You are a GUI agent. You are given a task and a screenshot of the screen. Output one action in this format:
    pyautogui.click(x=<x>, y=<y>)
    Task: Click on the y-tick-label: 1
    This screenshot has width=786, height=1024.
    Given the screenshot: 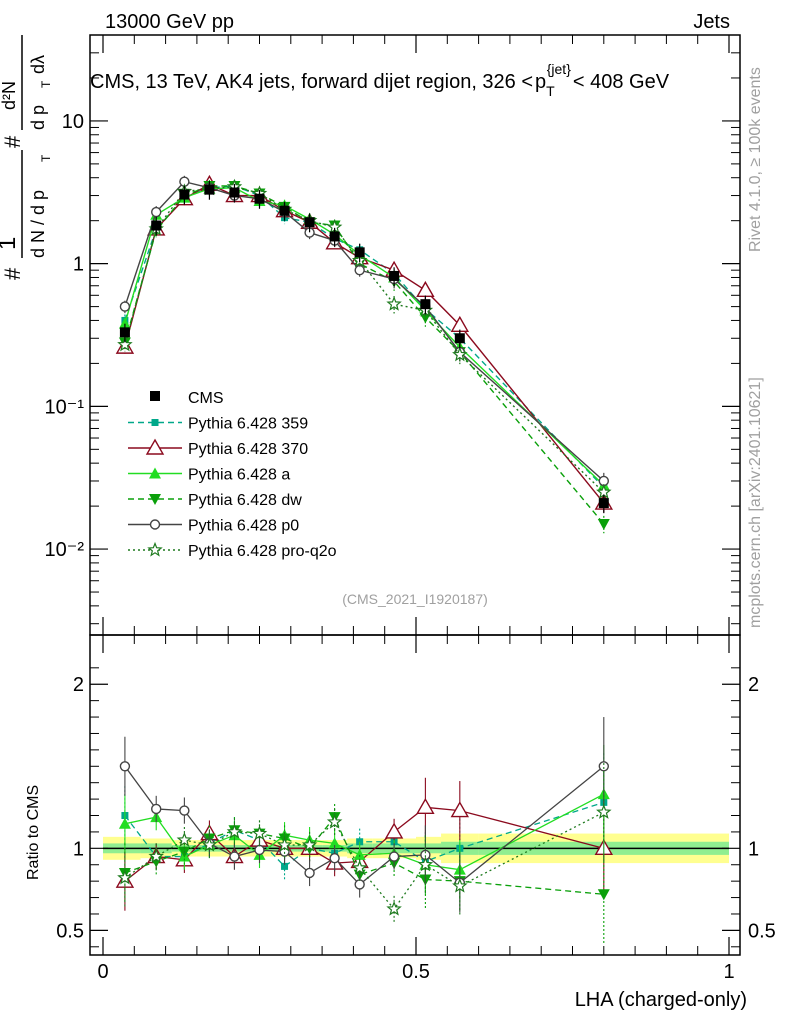 What is the action you would take?
    pyautogui.click(x=78, y=265)
    